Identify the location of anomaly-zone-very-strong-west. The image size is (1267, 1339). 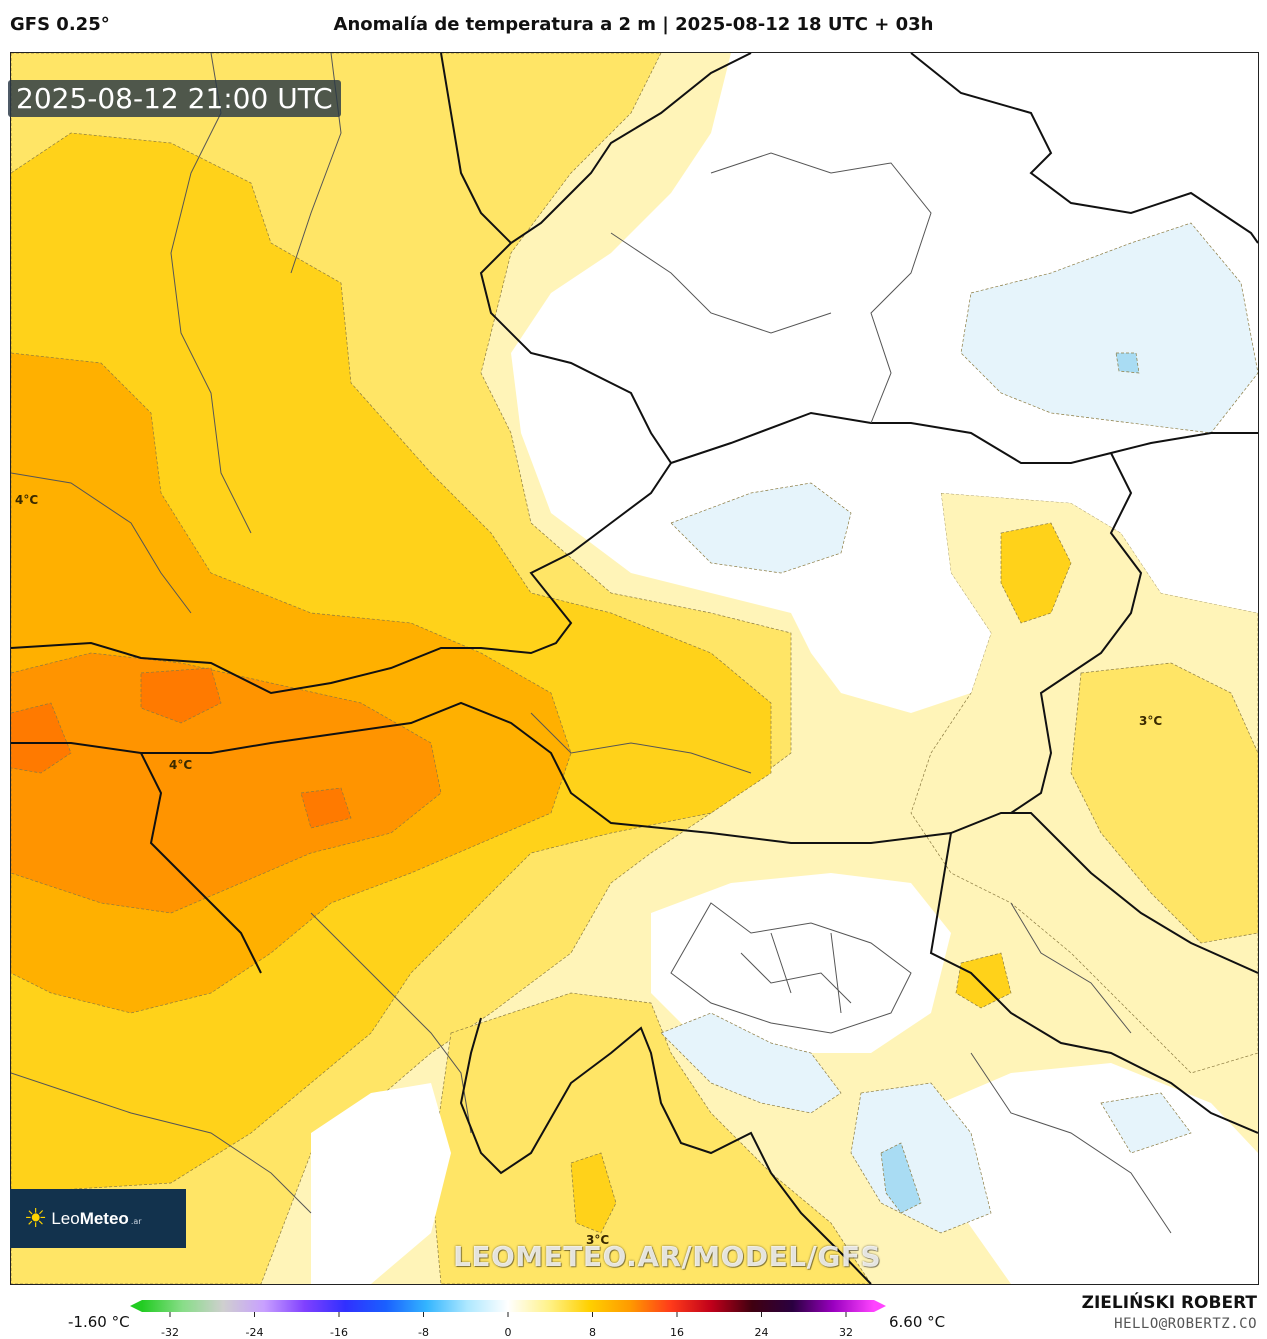
(226, 783).